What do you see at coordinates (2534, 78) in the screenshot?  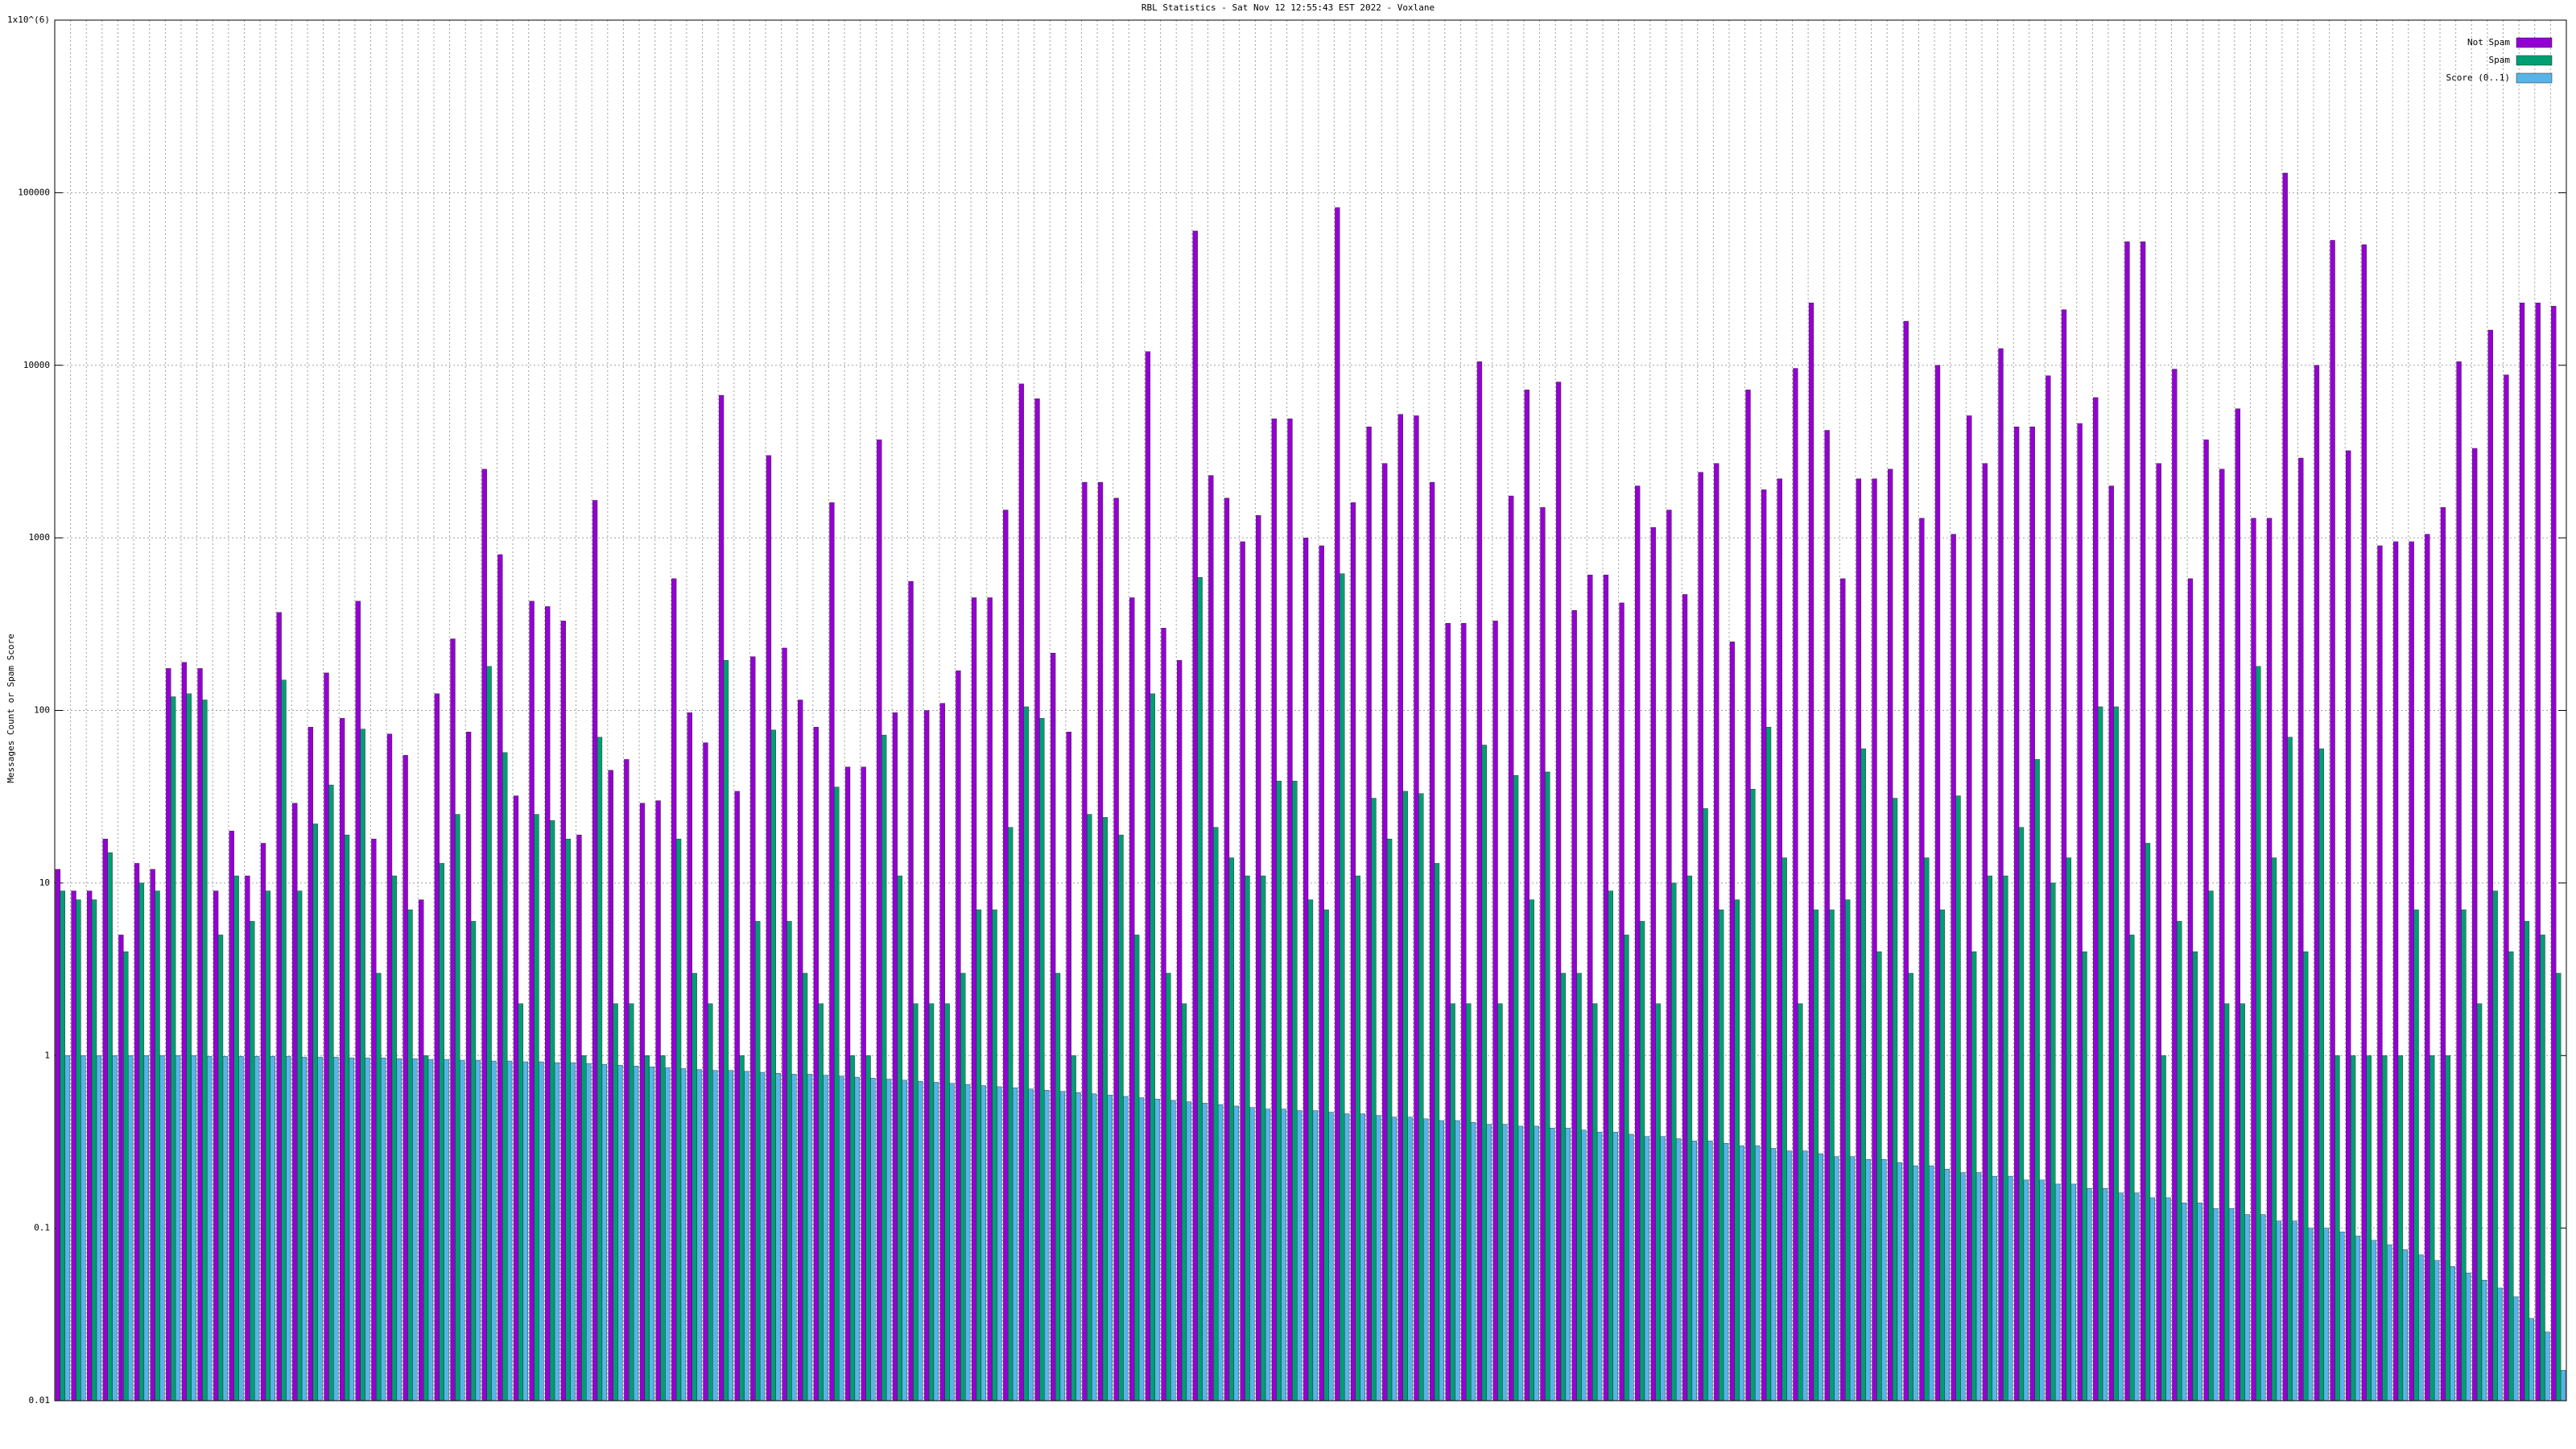 I see `legend-swatch` at bounding box center [2534, 78].